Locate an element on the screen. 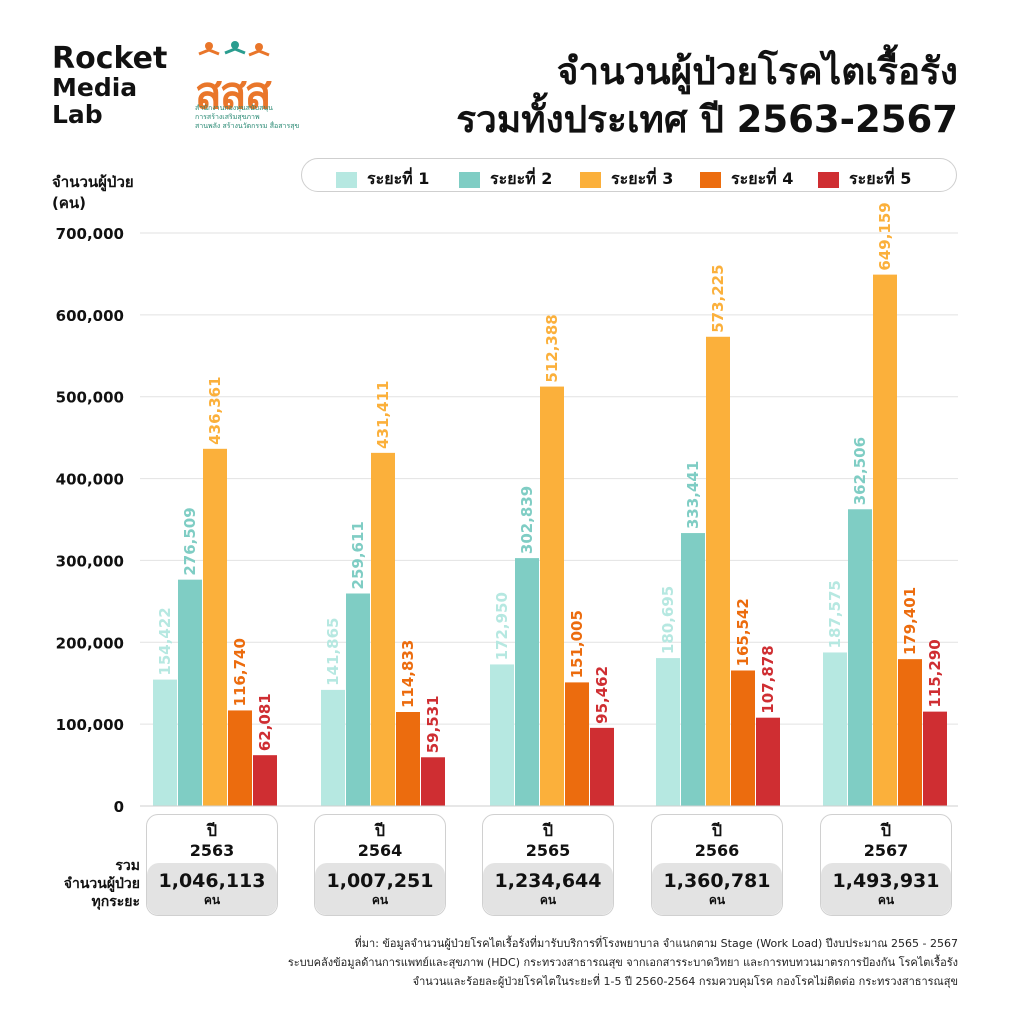 The height and width of the screenshot is (1024, 1024). data-label: 259,611 is located at coordinates (358, 555).